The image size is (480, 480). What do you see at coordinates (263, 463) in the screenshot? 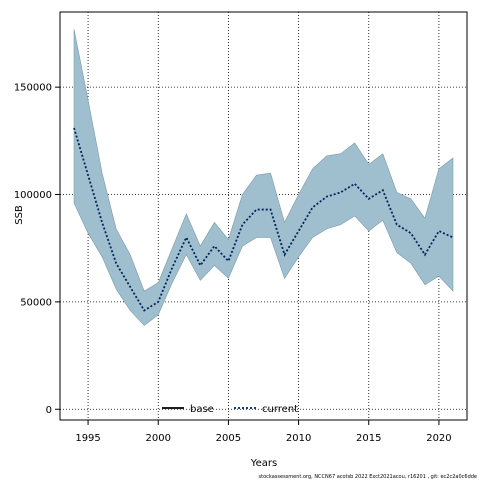
I see `x-axis-title: Years` at bounding box center [263, 463].